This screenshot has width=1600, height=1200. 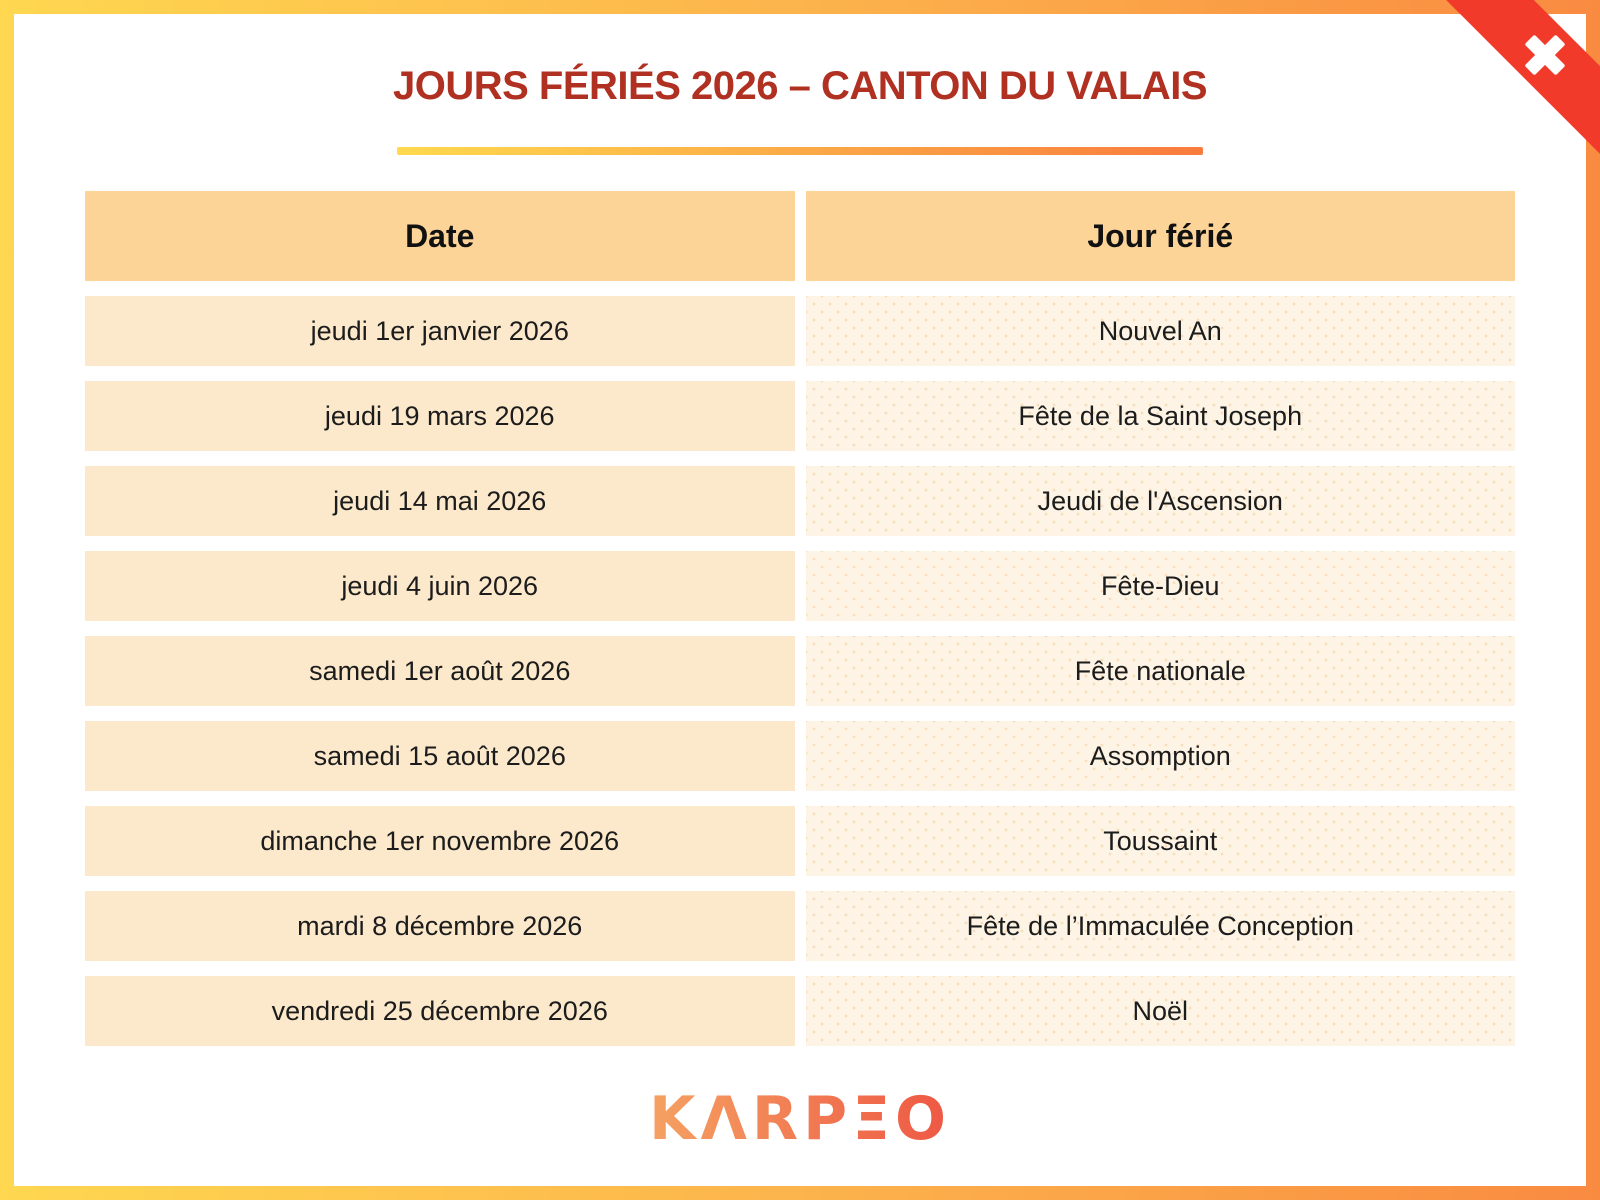 What do you see at coordinates (440, 236) in the screenshot?
I see `column-header-date: Date` at bounding box center [440, 236].